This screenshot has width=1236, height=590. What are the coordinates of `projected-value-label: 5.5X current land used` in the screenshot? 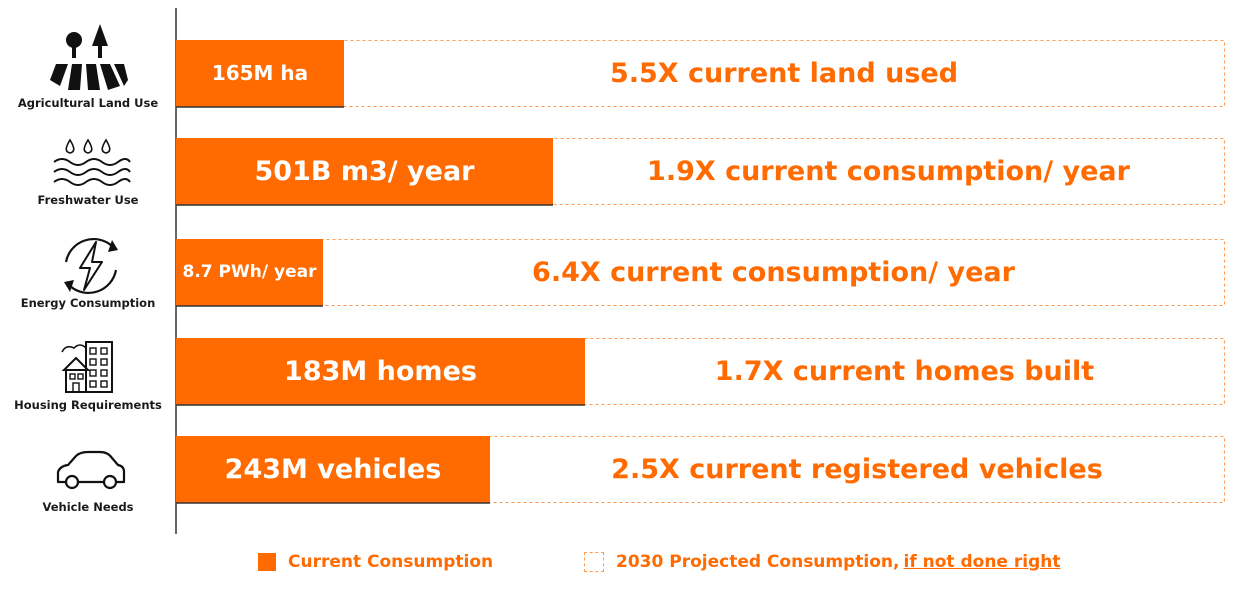 It's located at (784, 73).